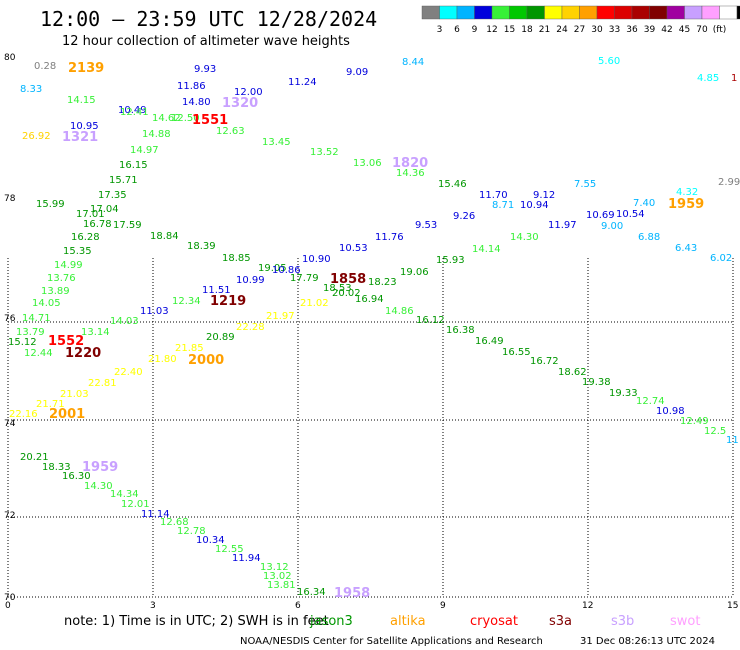  What do you see at coordinates (622, 621) in the screenshot?
I see `satellite-legend-item: s3b` at bounding box center [622, 621].